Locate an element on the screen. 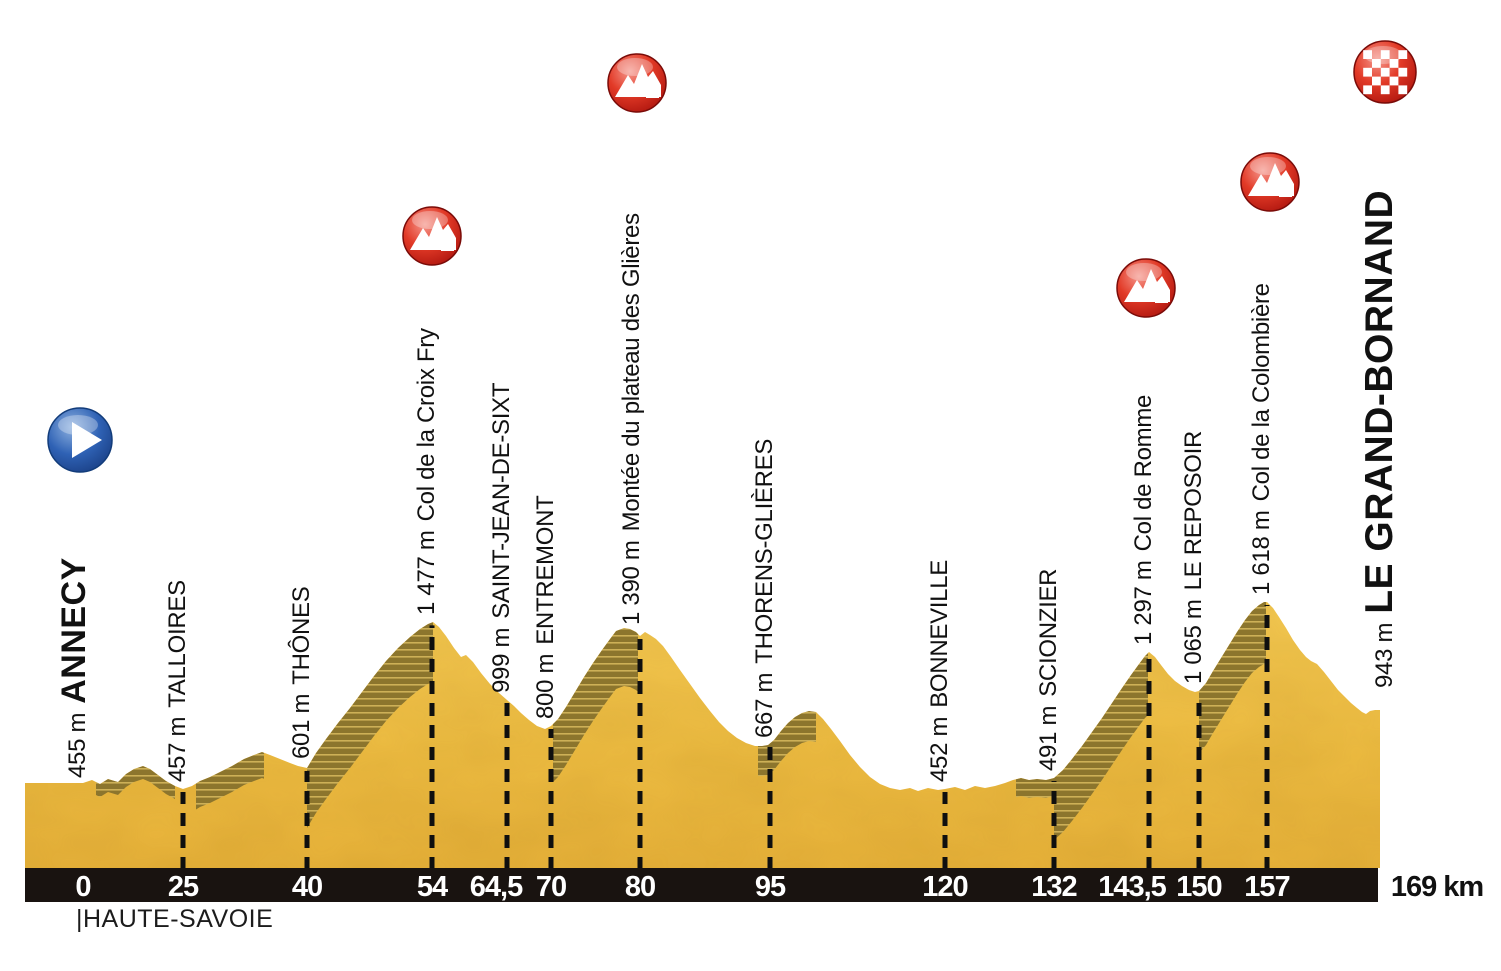 This screenshot has height=971, width=1501. waypoint-name: TALLOIRES is located at coordinates (177, 644).